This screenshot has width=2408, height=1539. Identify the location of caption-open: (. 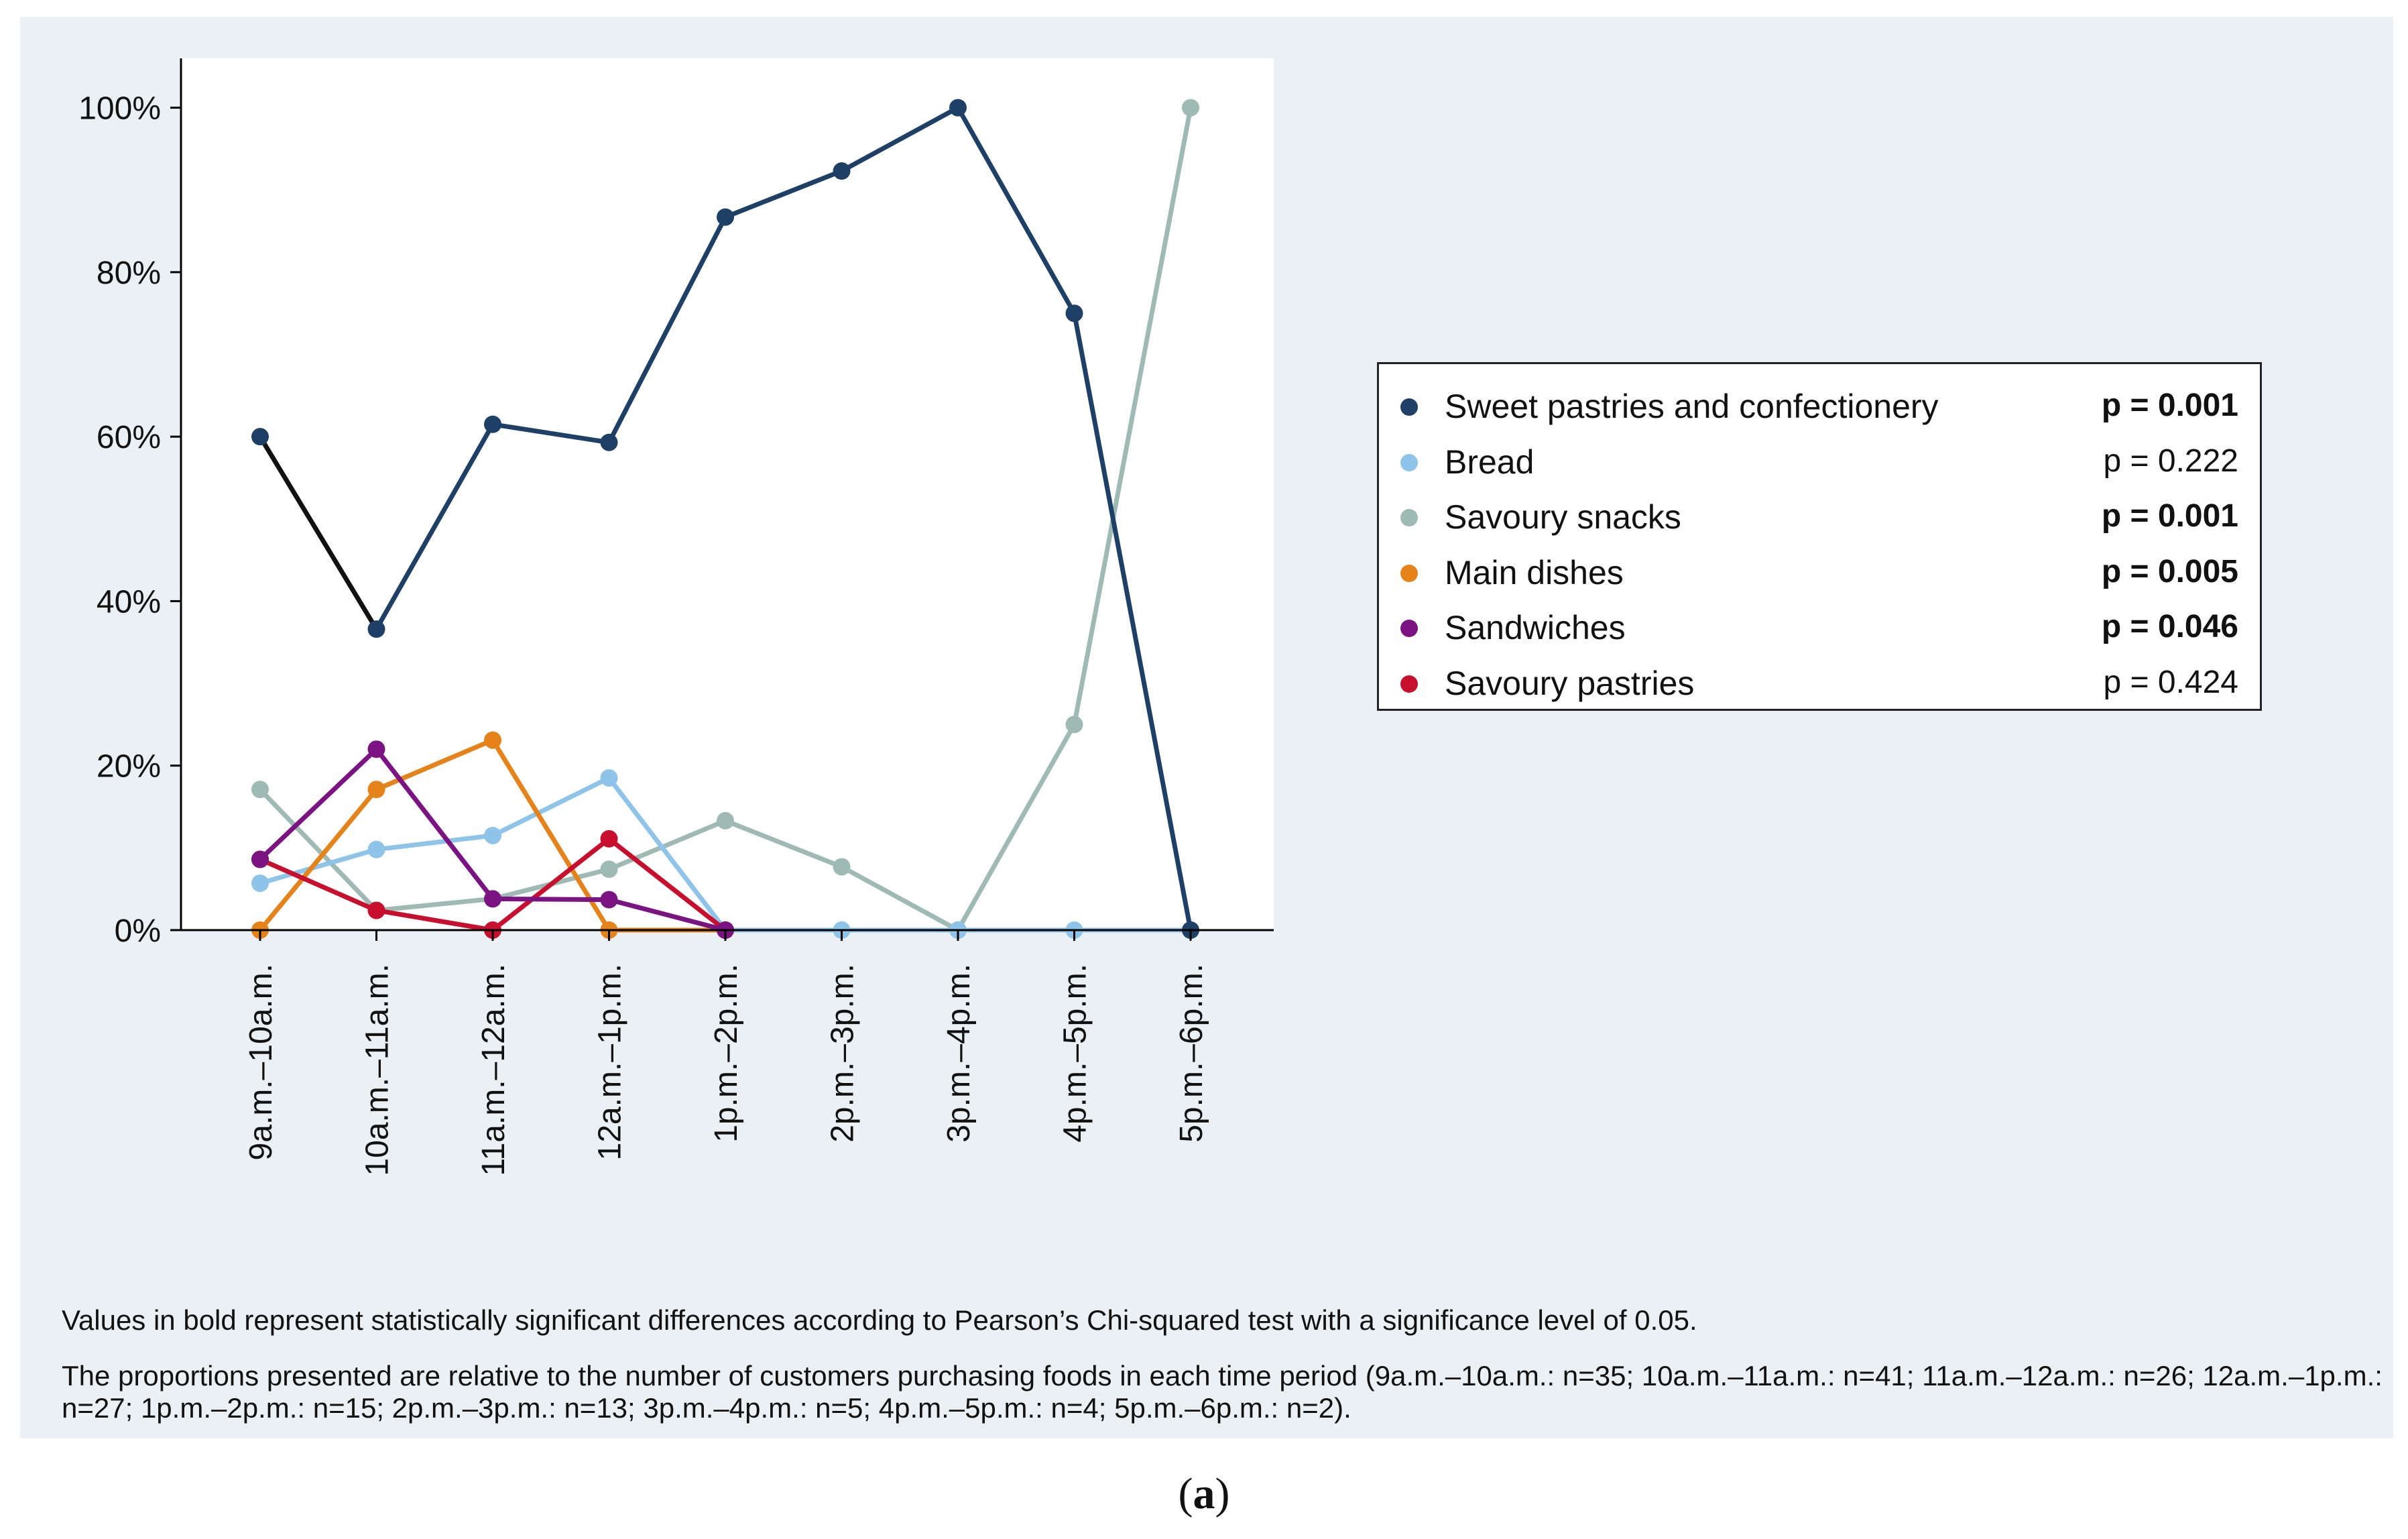
(1185, 1493).